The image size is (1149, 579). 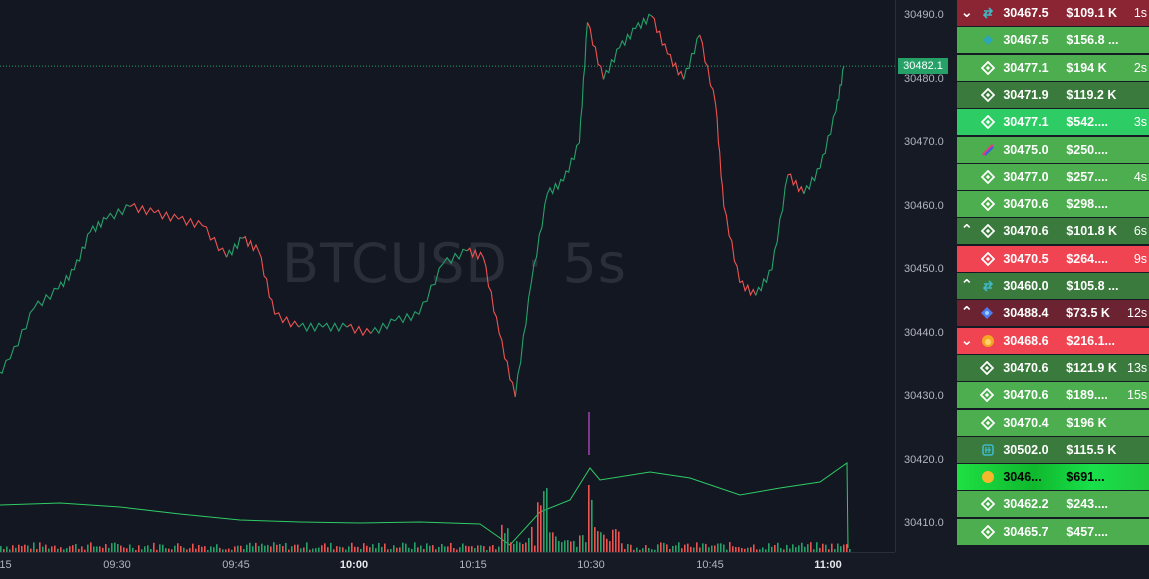 I want to click on trade-row: 30471.9 $119.2 K, so click(x=1053, y=94).